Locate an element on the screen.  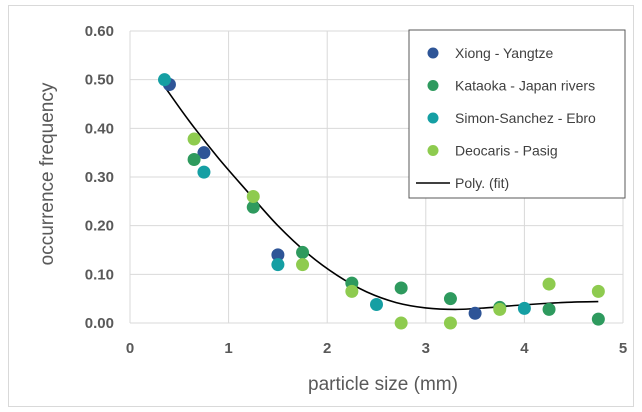
x-tick-label: 5 is located at coordinates (623, 348).